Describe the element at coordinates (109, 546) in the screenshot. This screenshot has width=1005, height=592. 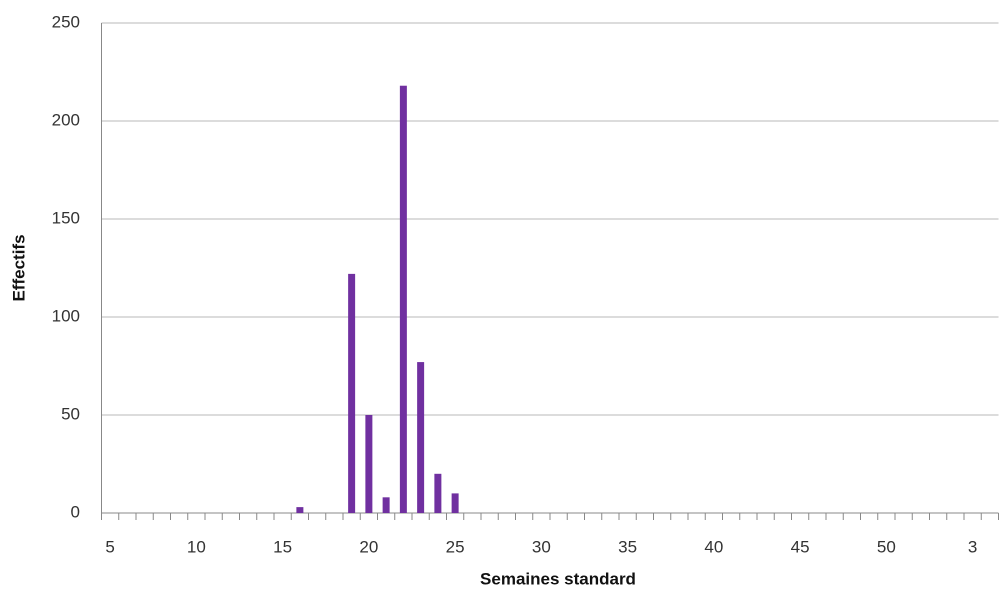
I see `x-tick-label: 5` at that location.